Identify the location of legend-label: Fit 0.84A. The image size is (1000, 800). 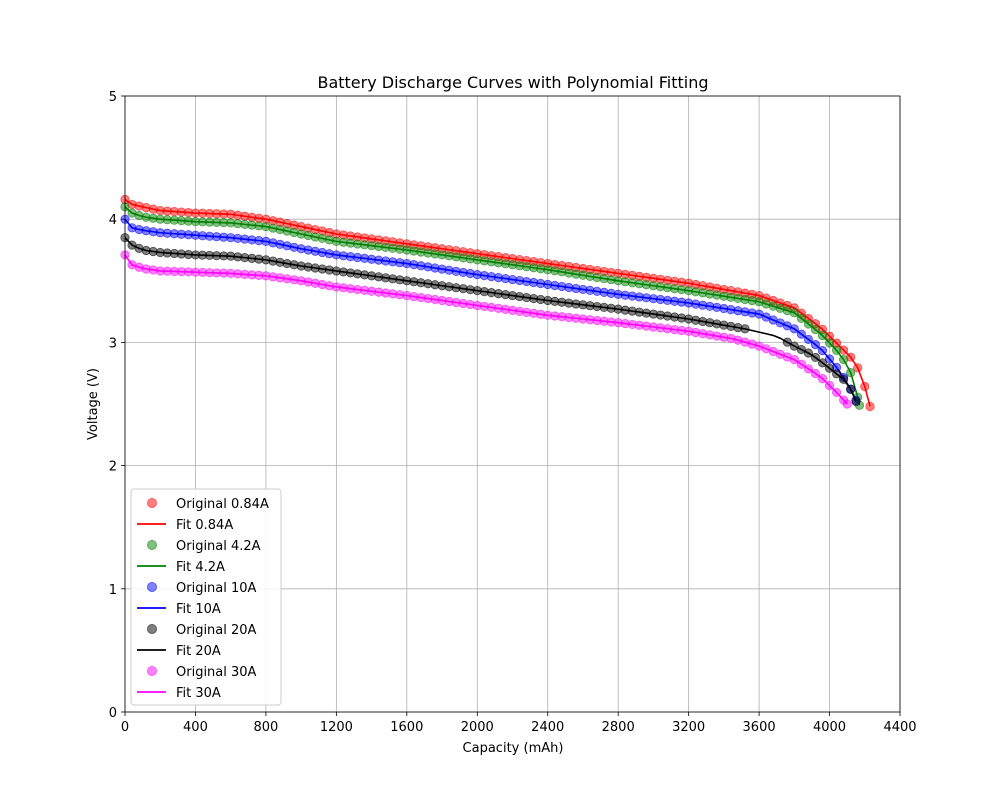
(204, 525).